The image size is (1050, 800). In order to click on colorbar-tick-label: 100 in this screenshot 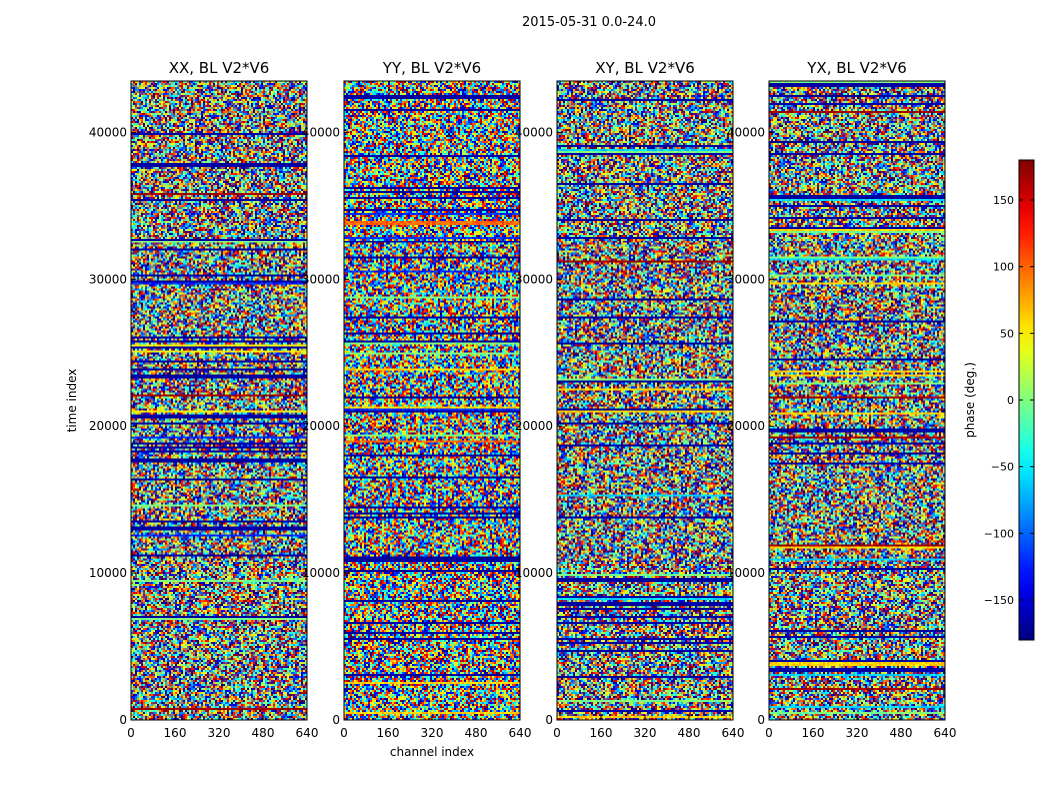, I will do `click(1003, 267)`.